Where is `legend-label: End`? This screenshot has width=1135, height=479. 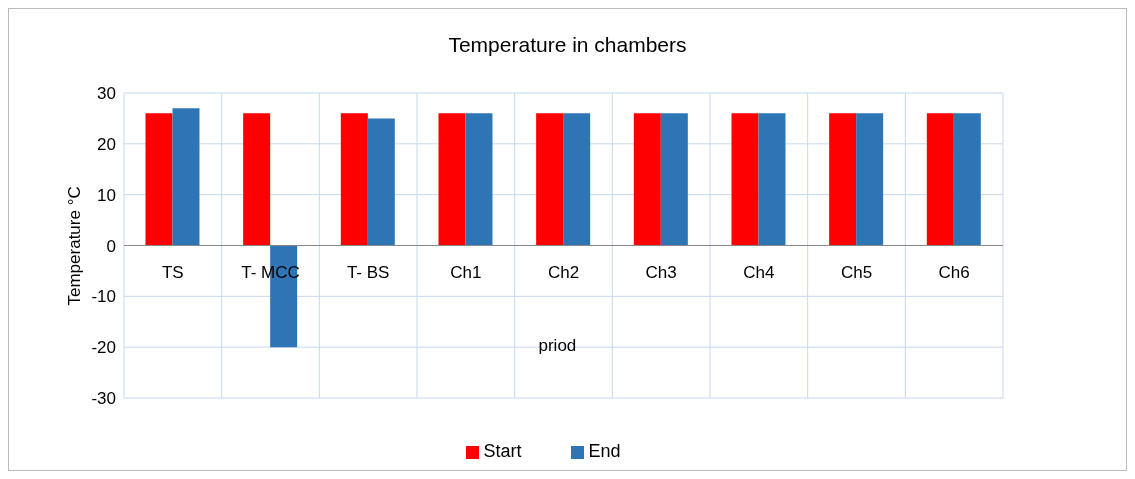 legend-label: End is located at coordinates (604, 451).